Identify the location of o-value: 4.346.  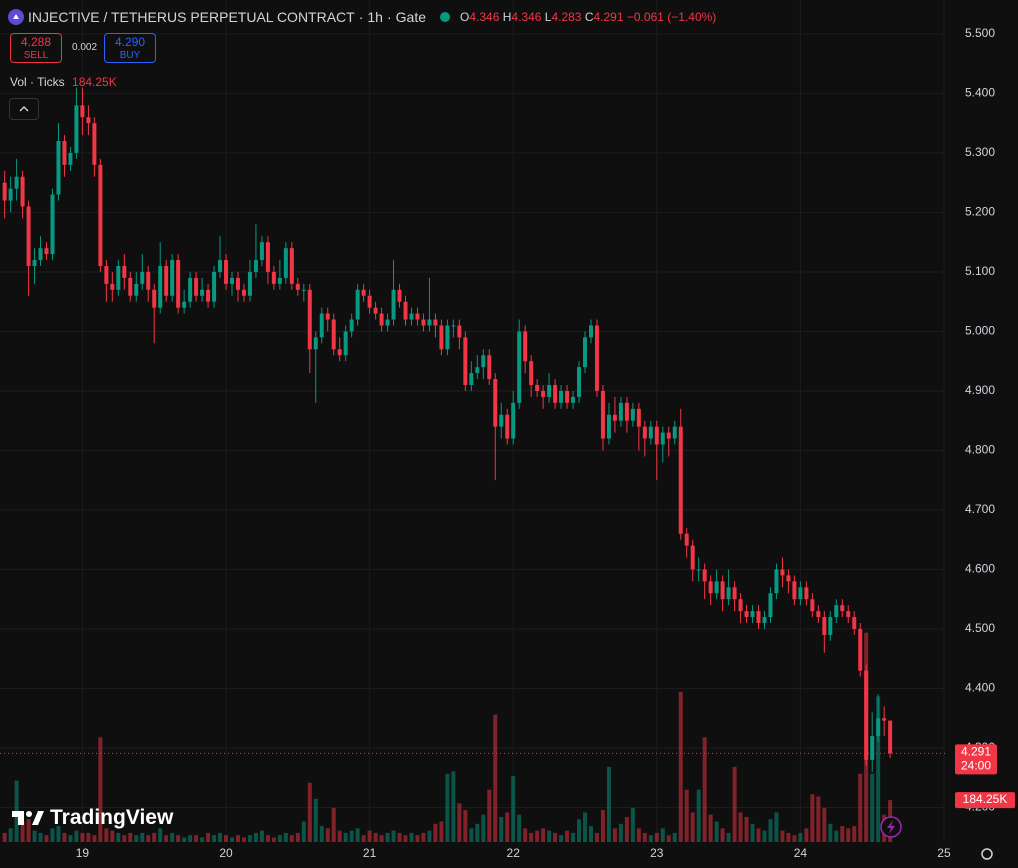
(484, 17).